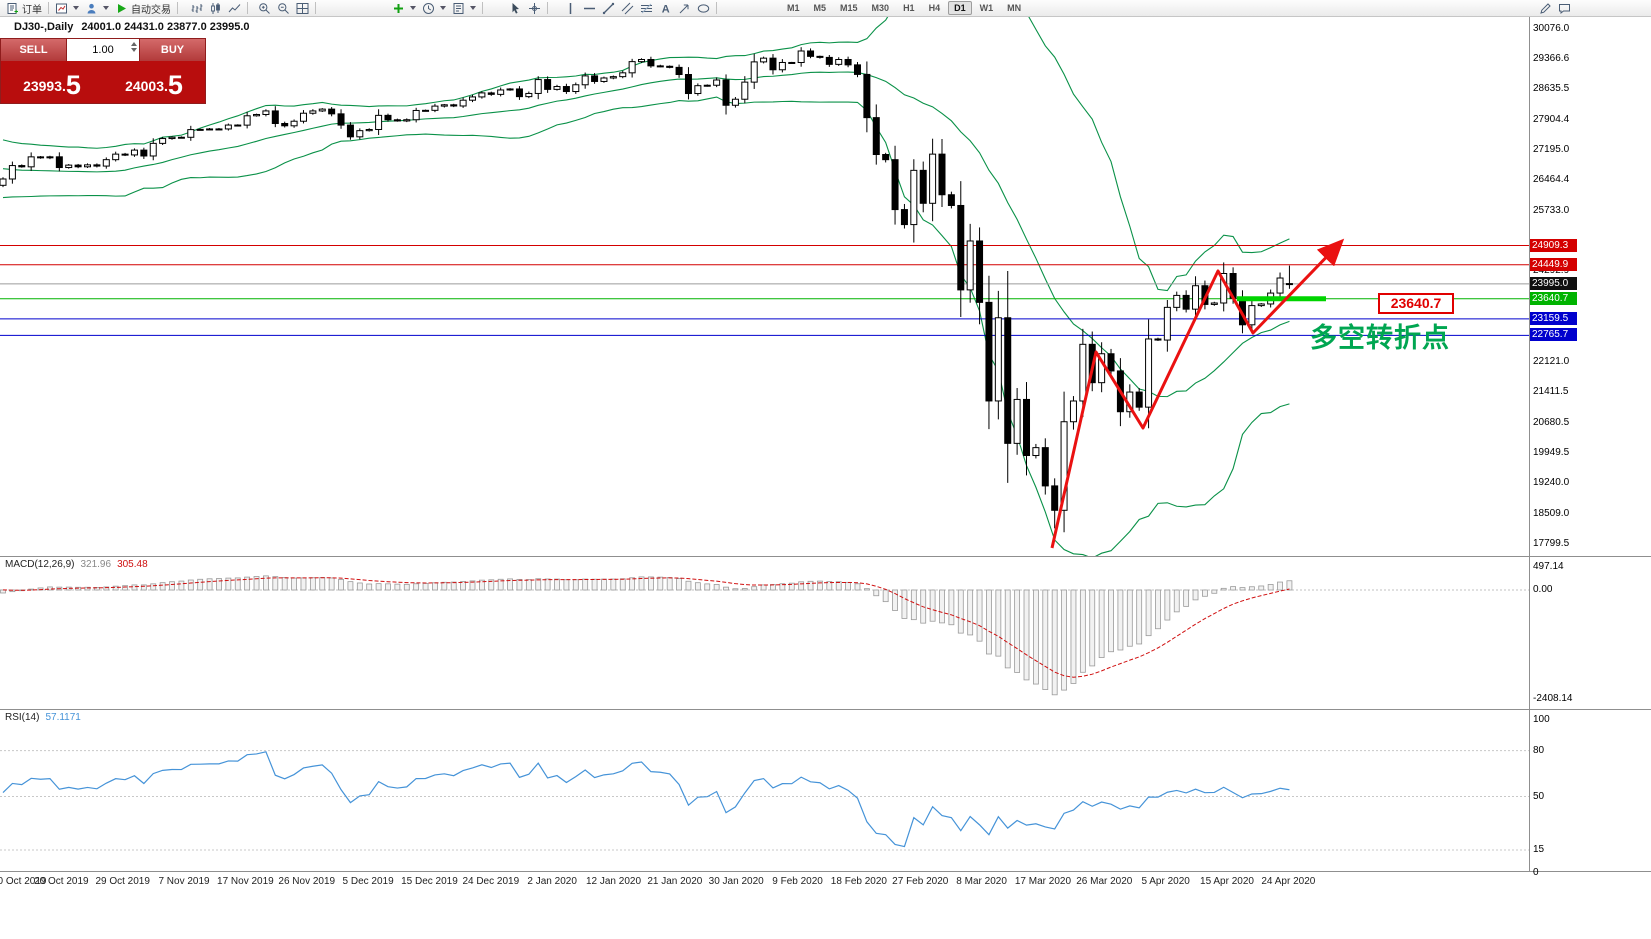 This screenshot has width=1651, height=939. What do you see at coordinates (34, 50) in the screenshot?
I see `sell-button: SELL` at bounding box center [34, 50].